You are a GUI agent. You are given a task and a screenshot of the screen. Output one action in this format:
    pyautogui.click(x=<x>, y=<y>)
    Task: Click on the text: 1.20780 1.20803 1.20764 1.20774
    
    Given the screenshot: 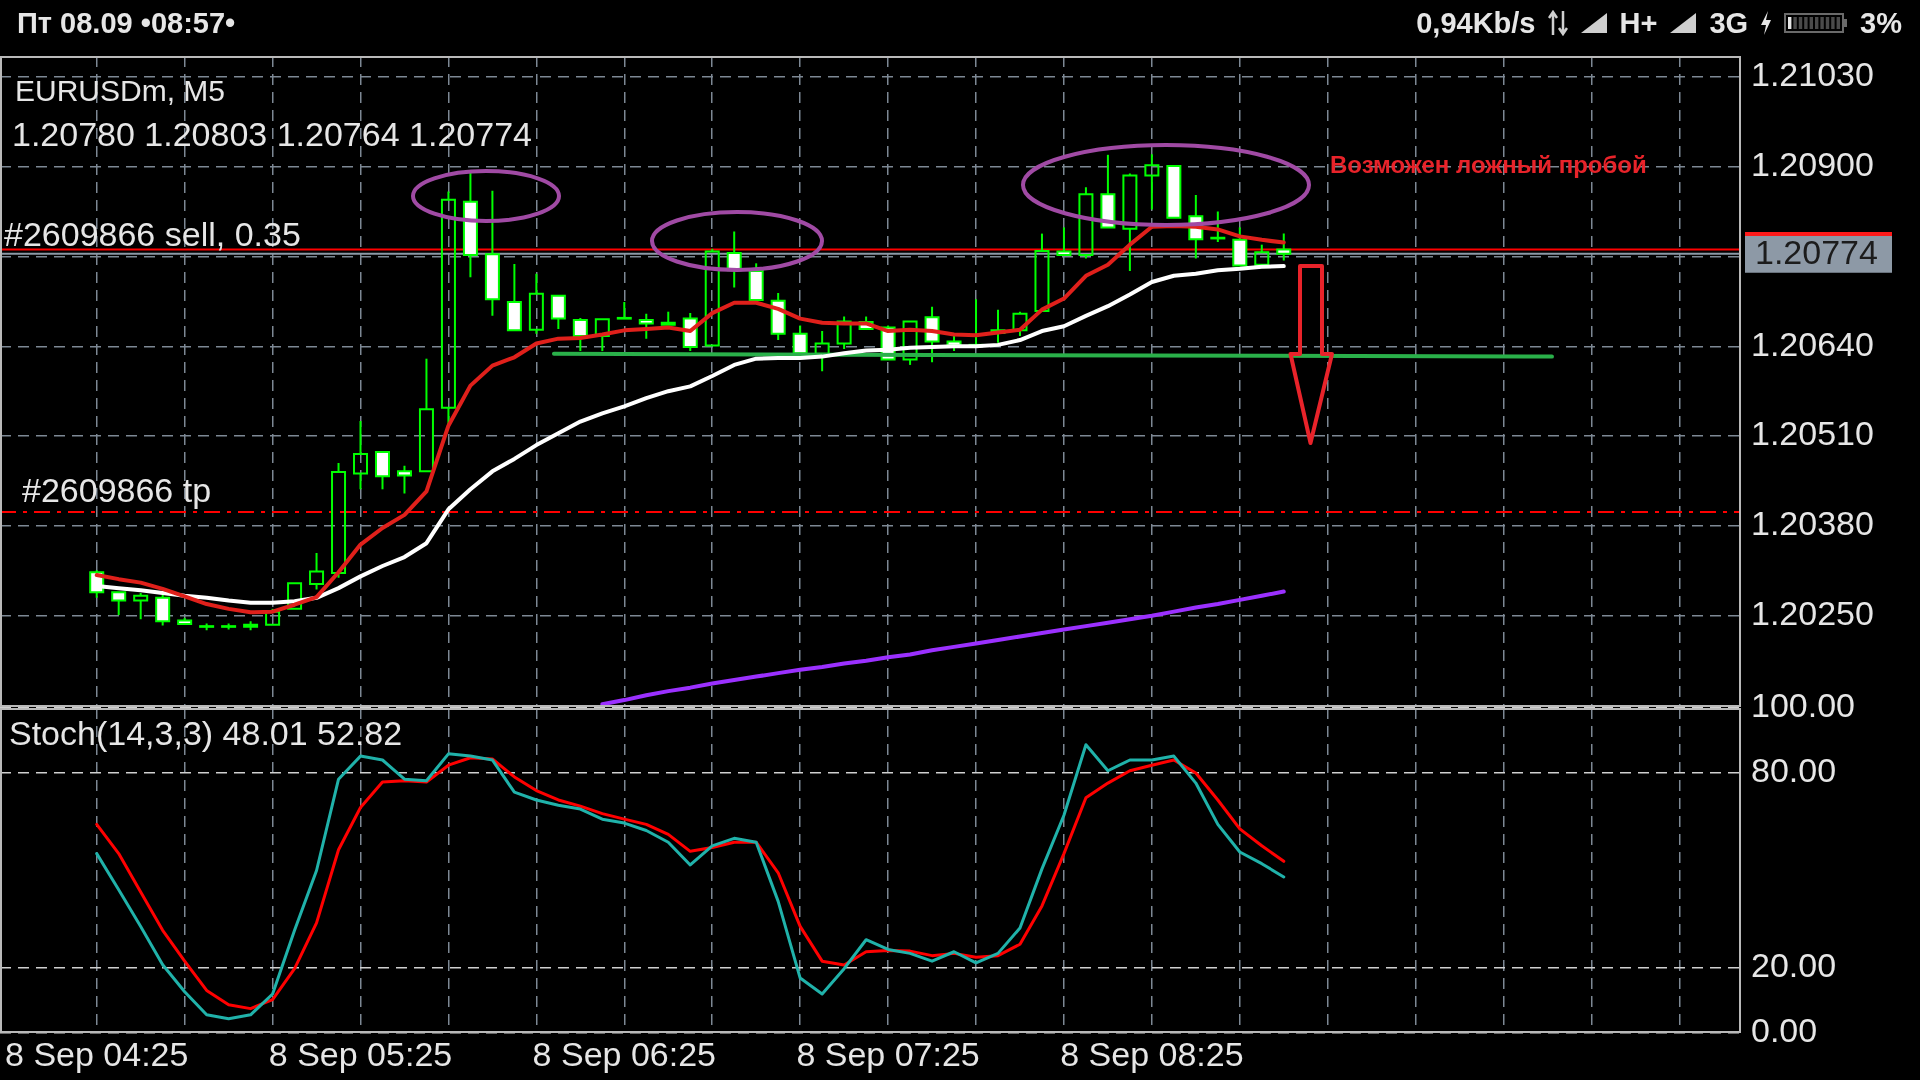 What is the action you would take?
    pyautogui.click(x=272, y=134)
    